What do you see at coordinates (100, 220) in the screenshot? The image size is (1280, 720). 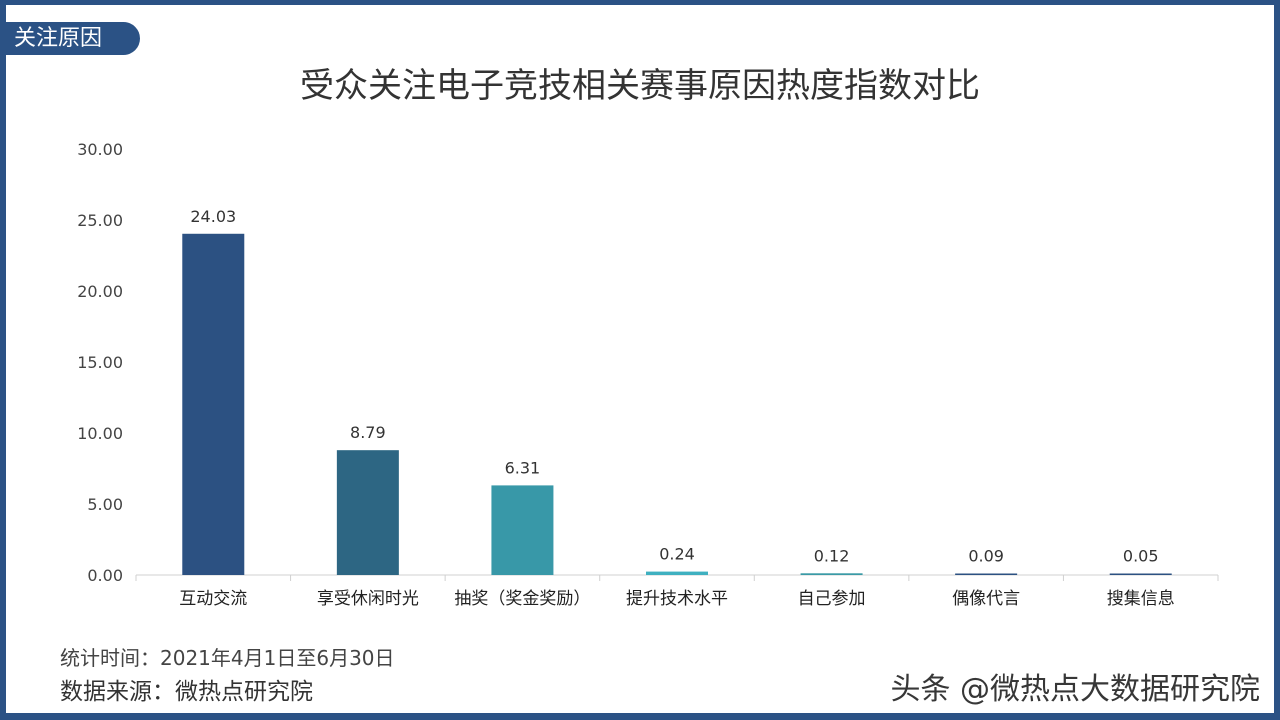 I see `y-tick-label: 25.00` at bounding box center [100, 220].